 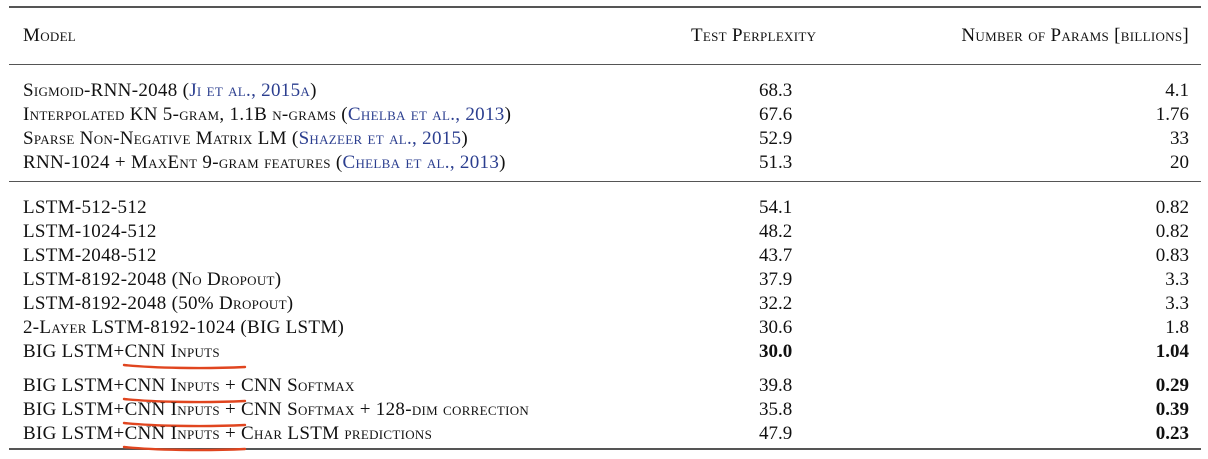 What do you see at coordinates (339, 232) in the screenshot?
I see `model-cell: LSTM-1024-512` at bounding box center [339, 232].